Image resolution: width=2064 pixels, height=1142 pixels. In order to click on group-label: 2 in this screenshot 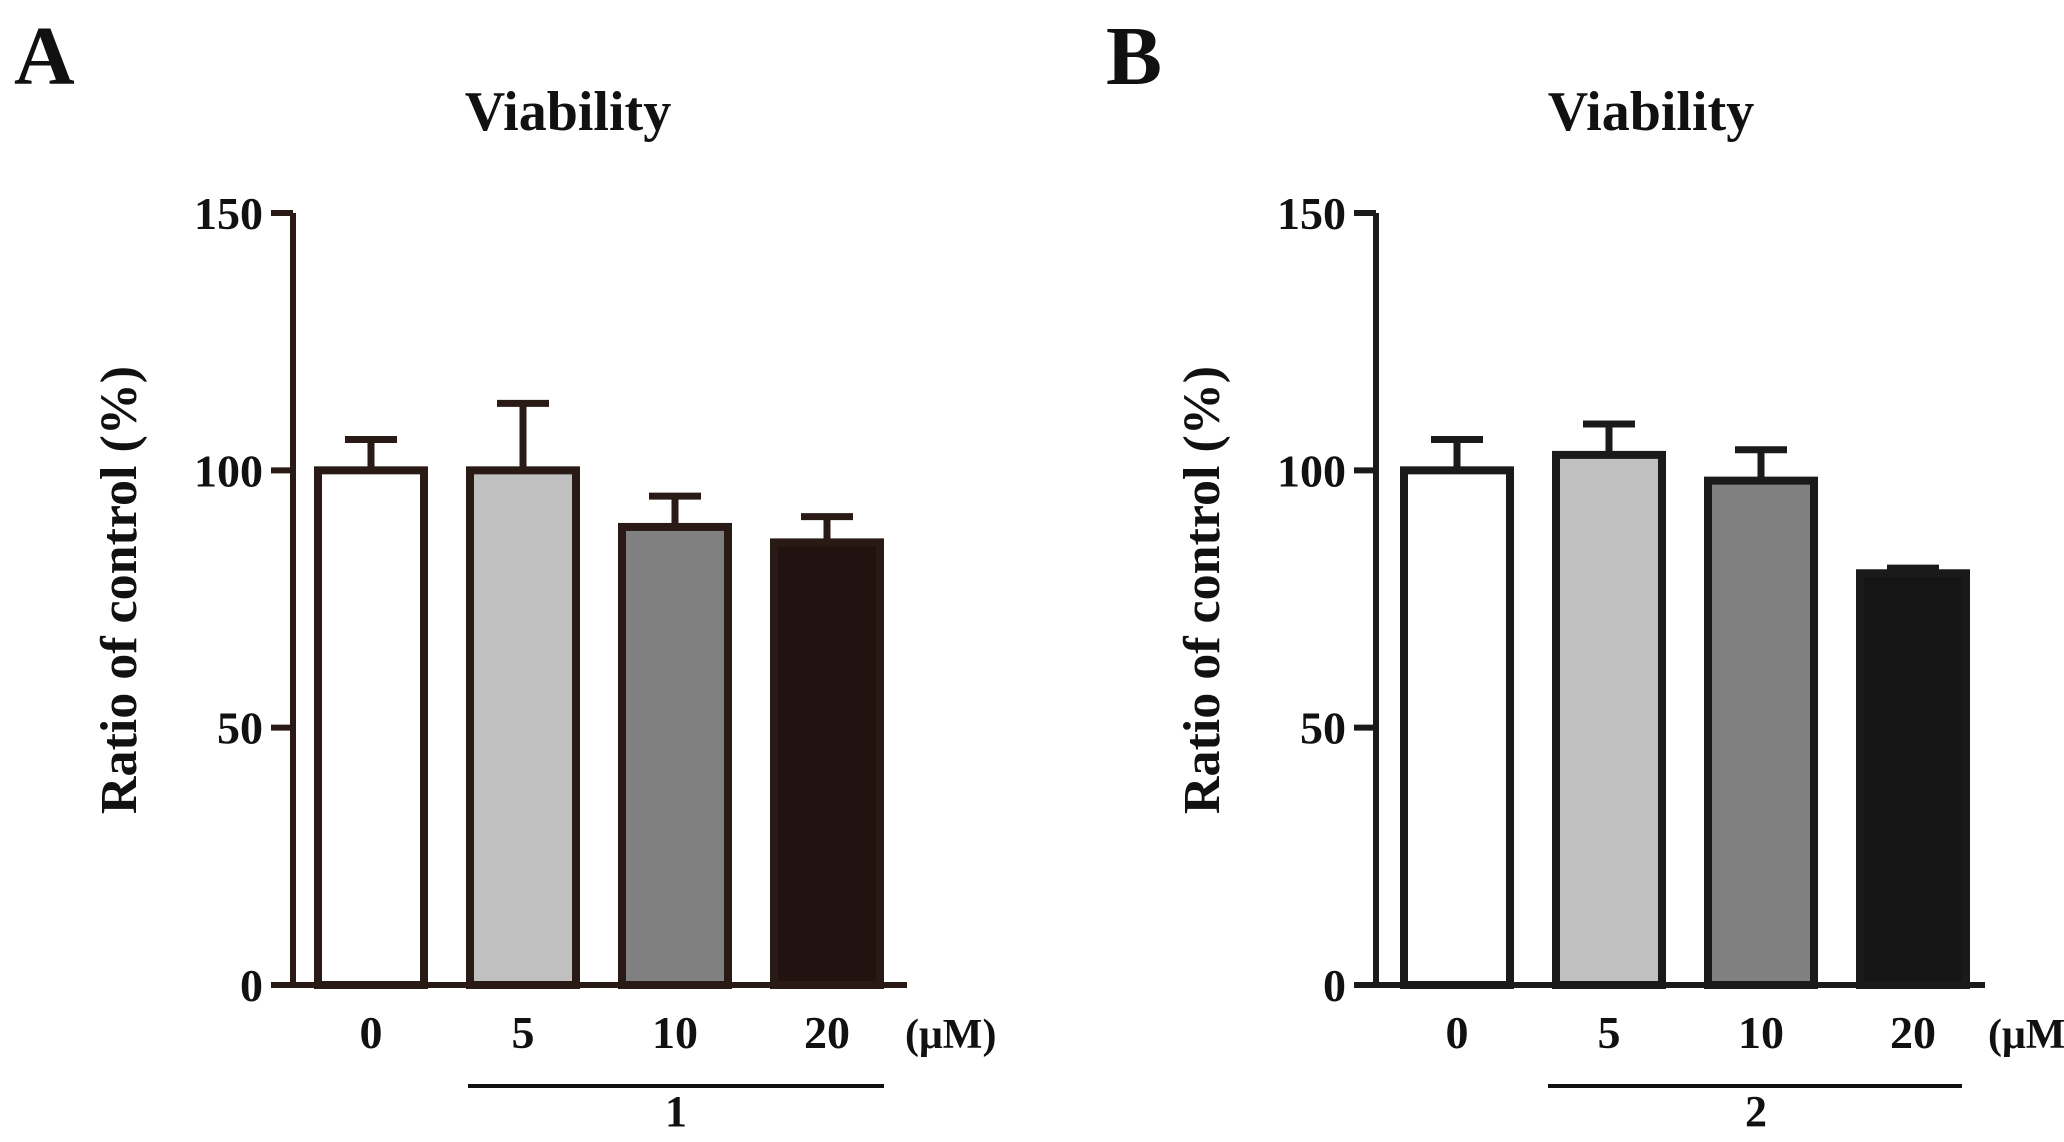, I will do `click(1756, 1111)`.